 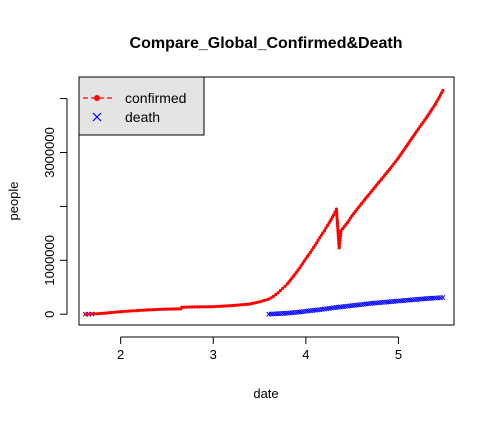 What do you see at coordinates (49, 314) in the screenshot?
I see `y-tick-label: 0` at bounding box center [49, 314].